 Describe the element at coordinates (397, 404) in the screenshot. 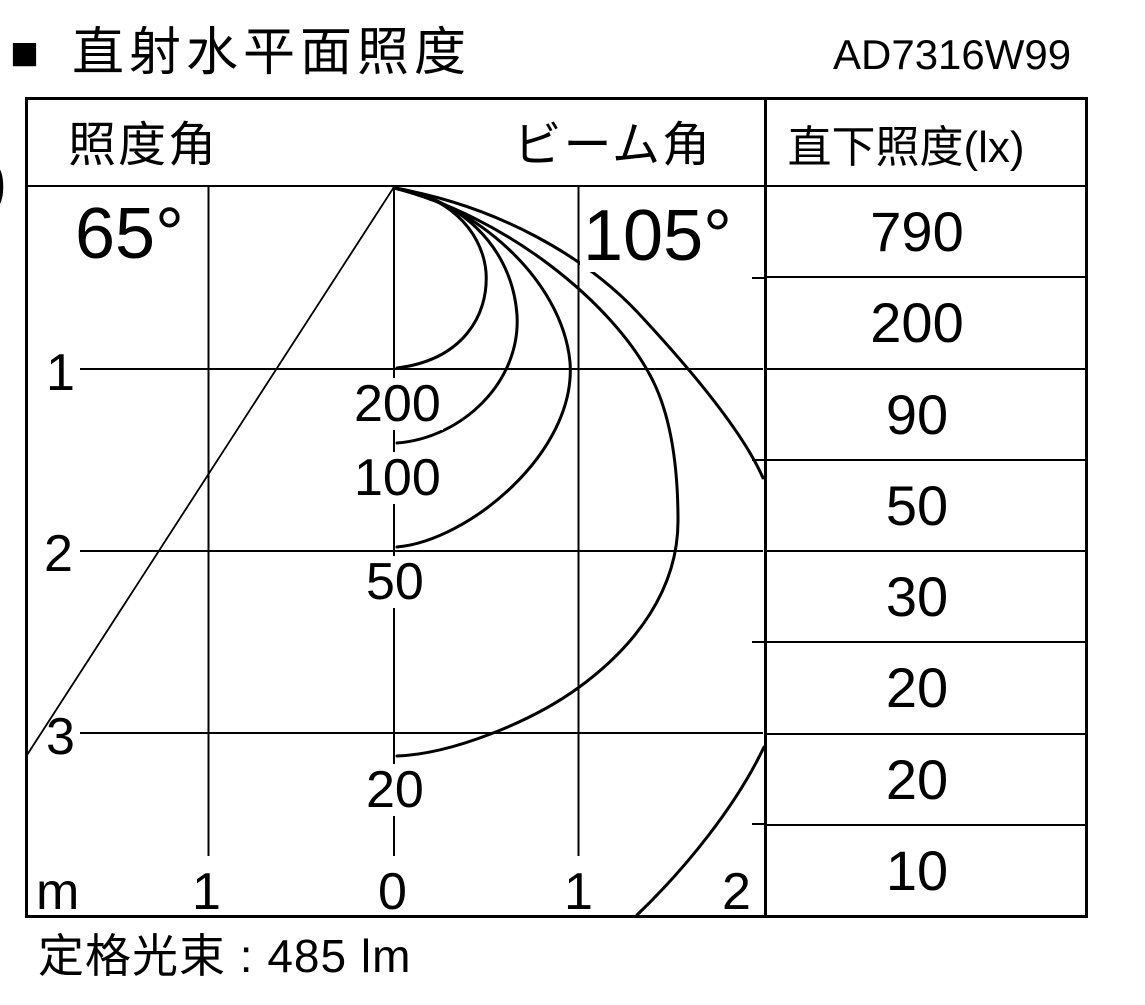

I see `curve-label-200: 200` at that location.